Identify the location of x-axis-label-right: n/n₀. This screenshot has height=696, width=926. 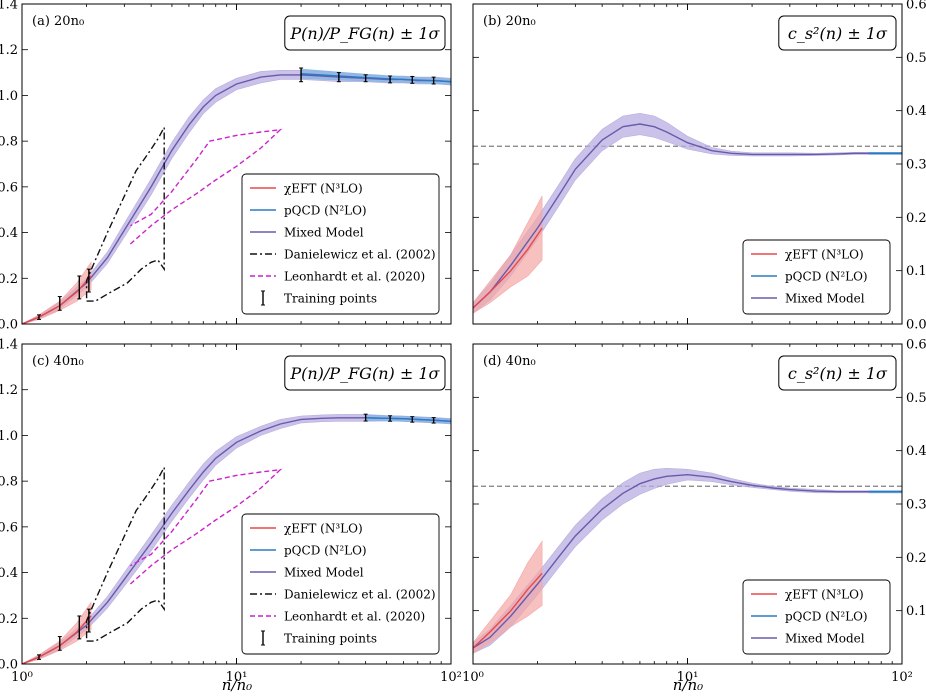
(688, 685).